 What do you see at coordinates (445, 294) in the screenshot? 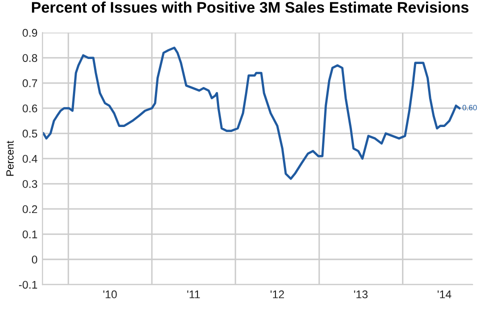
I see `x-tick-label: '14` at bounding box center [445, 294].